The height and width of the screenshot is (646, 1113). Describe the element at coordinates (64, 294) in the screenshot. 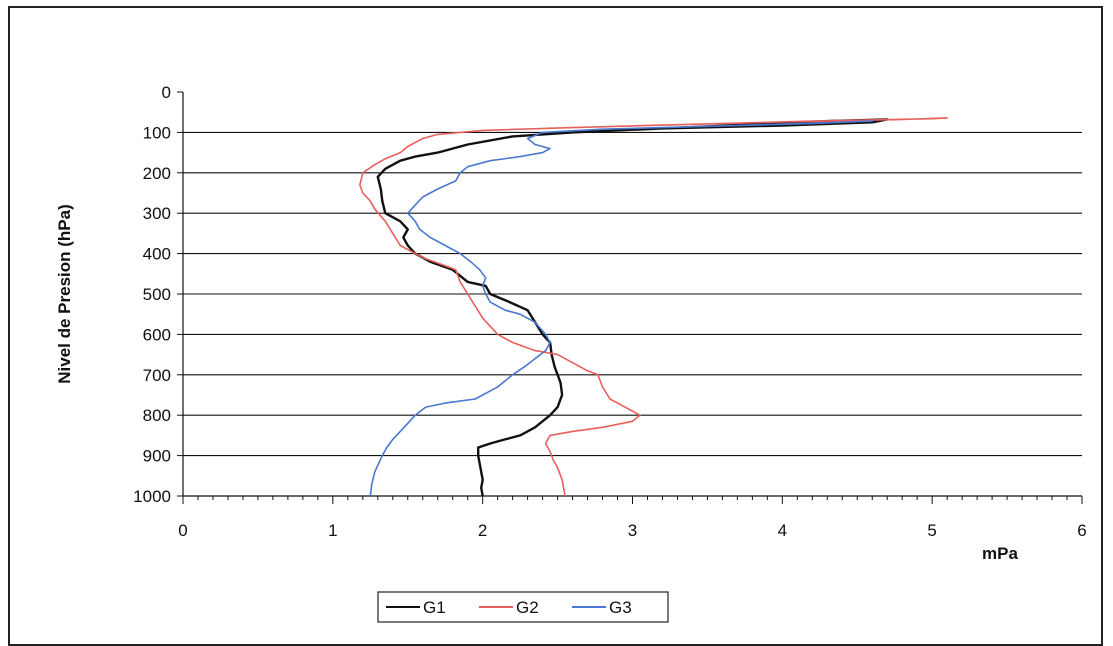

I see `y-axis-title: Nivel de Presion (hPa)` at that location.